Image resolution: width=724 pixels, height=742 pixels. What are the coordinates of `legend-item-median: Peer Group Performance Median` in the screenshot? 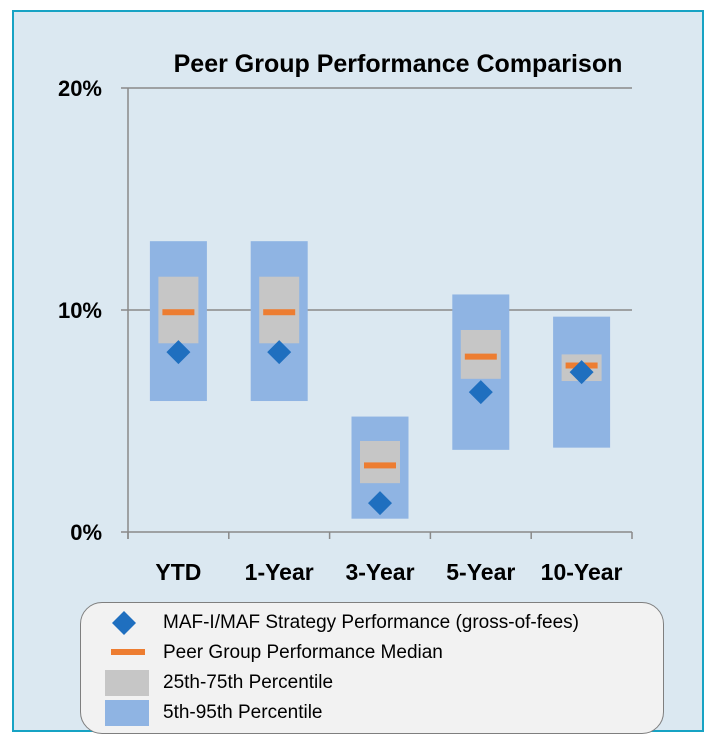 It's located at (372, 653).